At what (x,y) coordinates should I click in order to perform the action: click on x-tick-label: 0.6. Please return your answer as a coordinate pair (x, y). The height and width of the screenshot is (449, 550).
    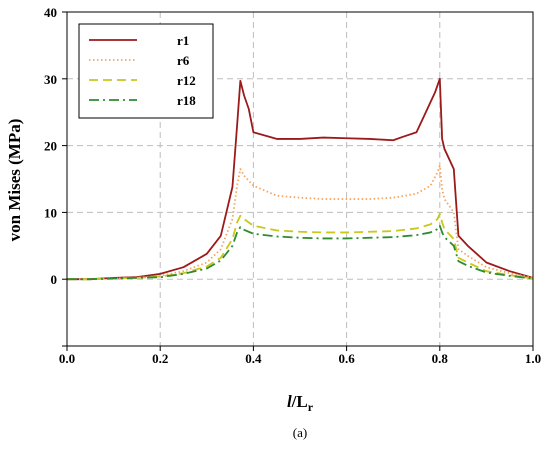
    Looking at the image, I should click on (346, 358).